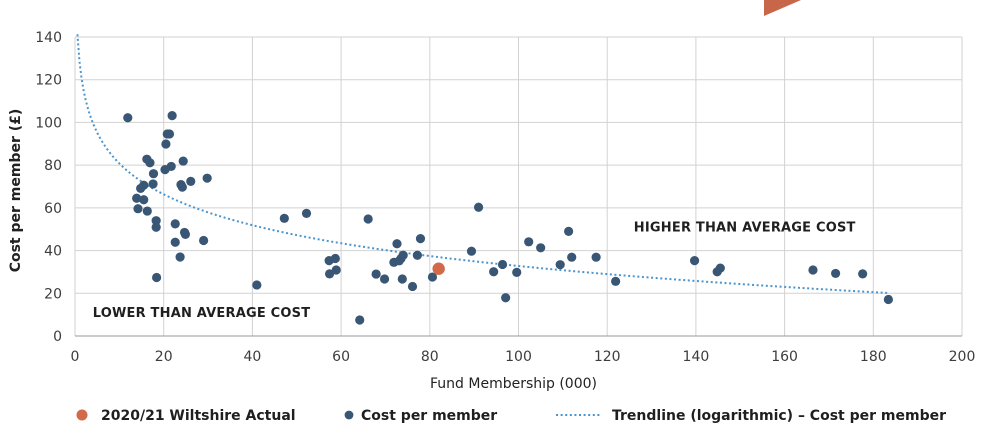 The height and width of the screenshot is (433, 981). Describe the element at coordinates (438, 268) in the screenshot. I see `wiltshire-actual-point` at that location.